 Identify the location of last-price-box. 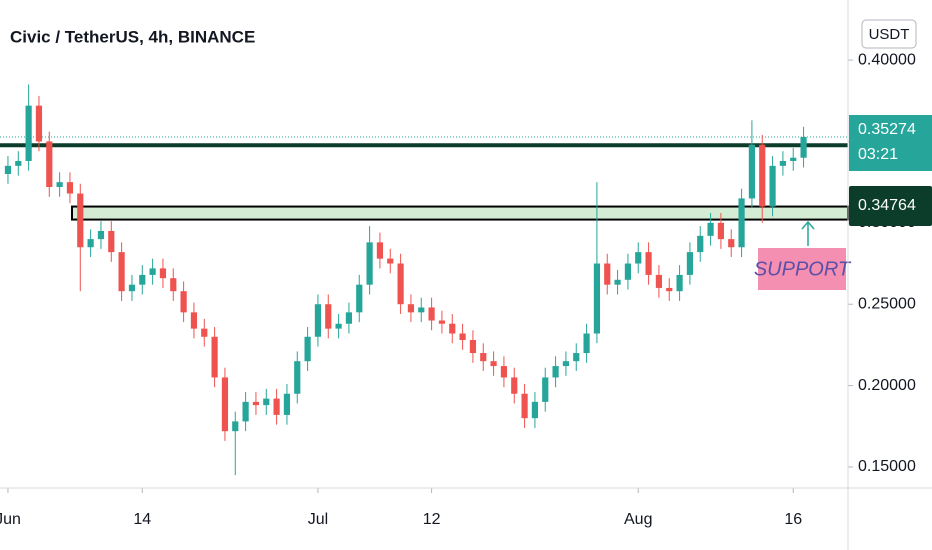
(890, 142).